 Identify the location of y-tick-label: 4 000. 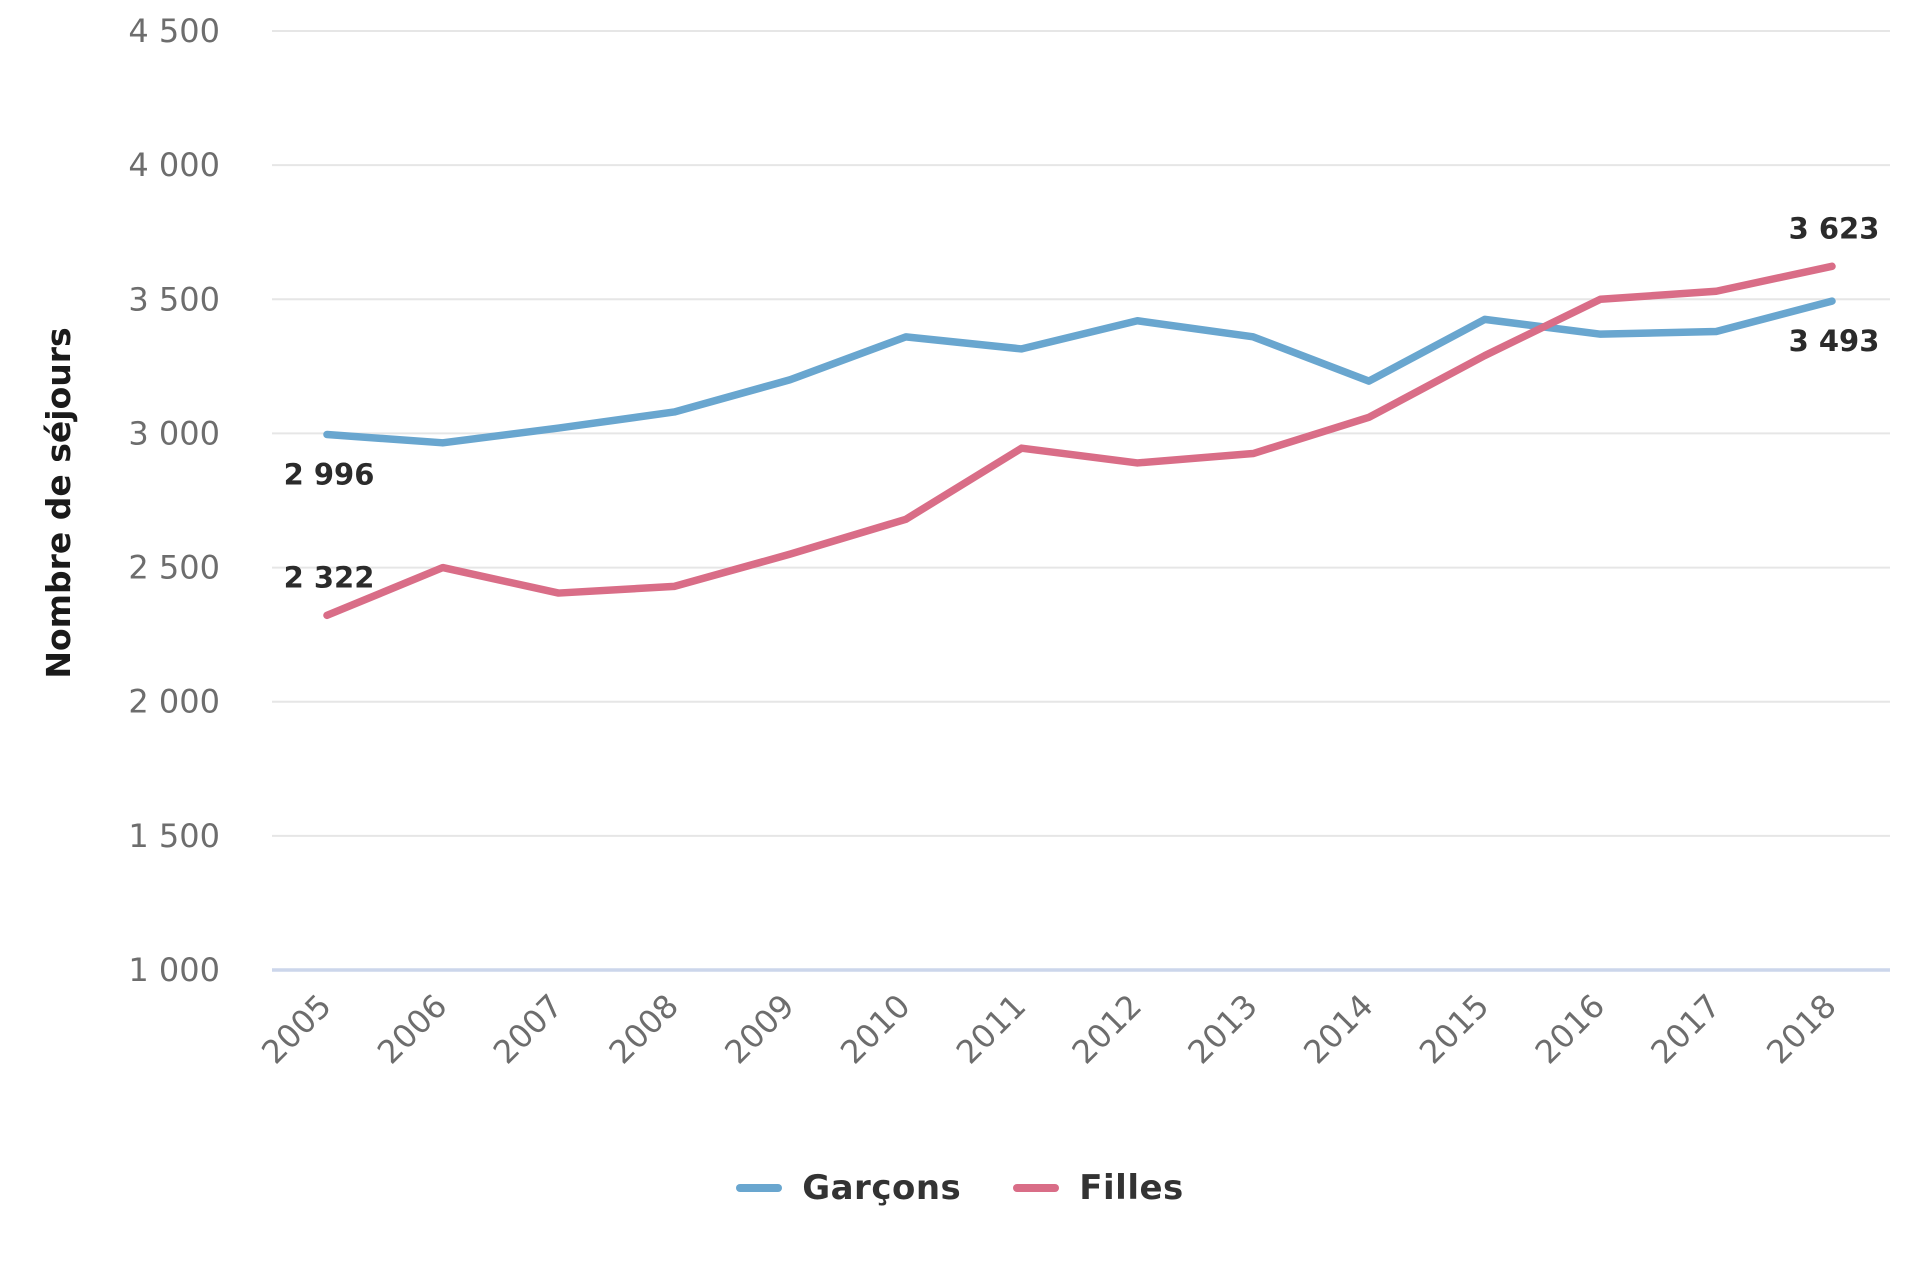
(174, 165).